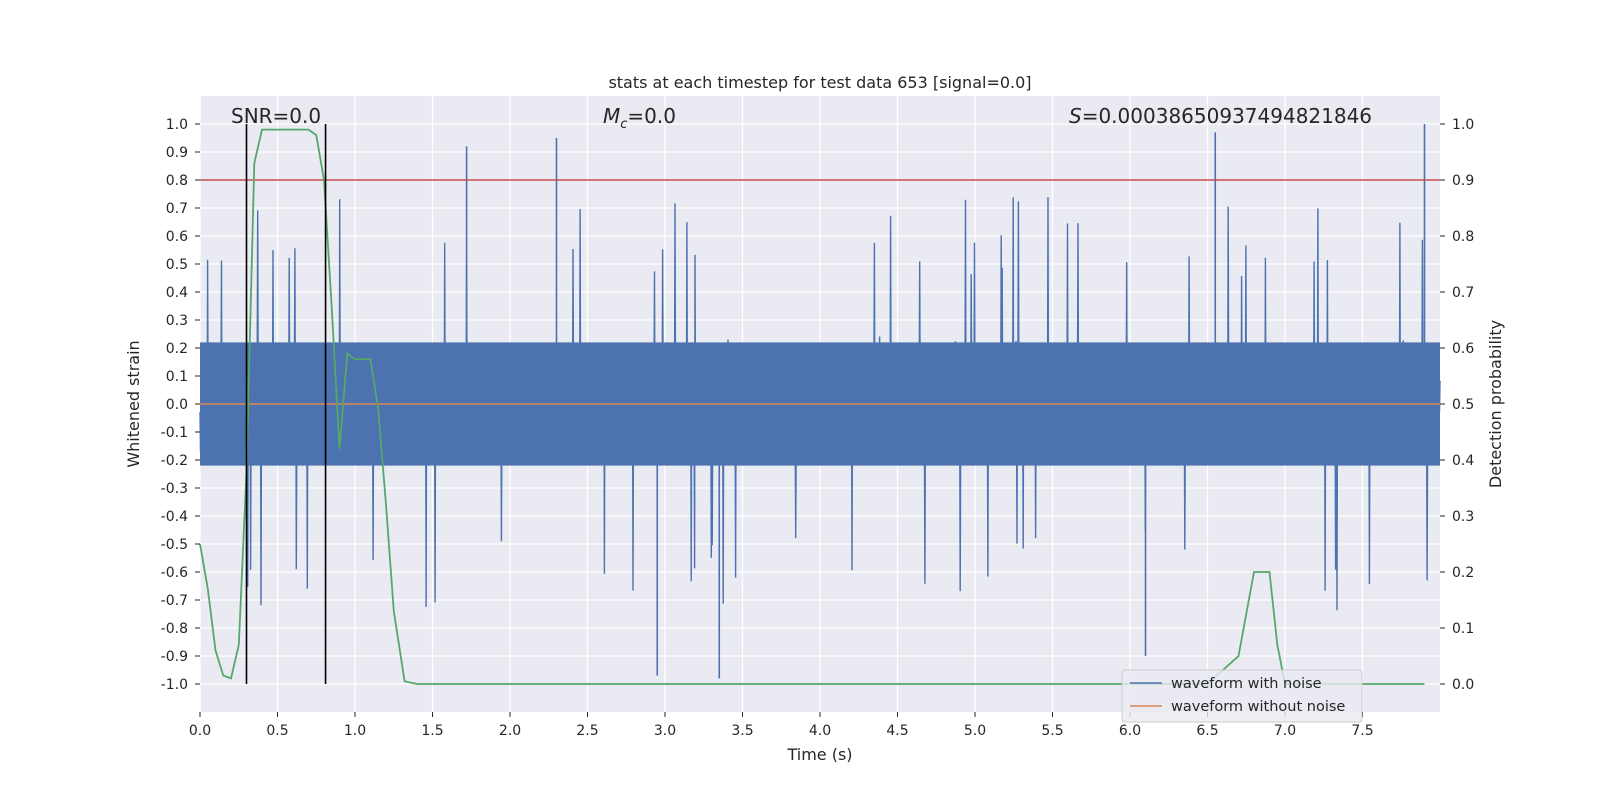  Describe the element at coordinates (355, 731) in the screenshot. I see `x-tick-label: 1.0` at that location.